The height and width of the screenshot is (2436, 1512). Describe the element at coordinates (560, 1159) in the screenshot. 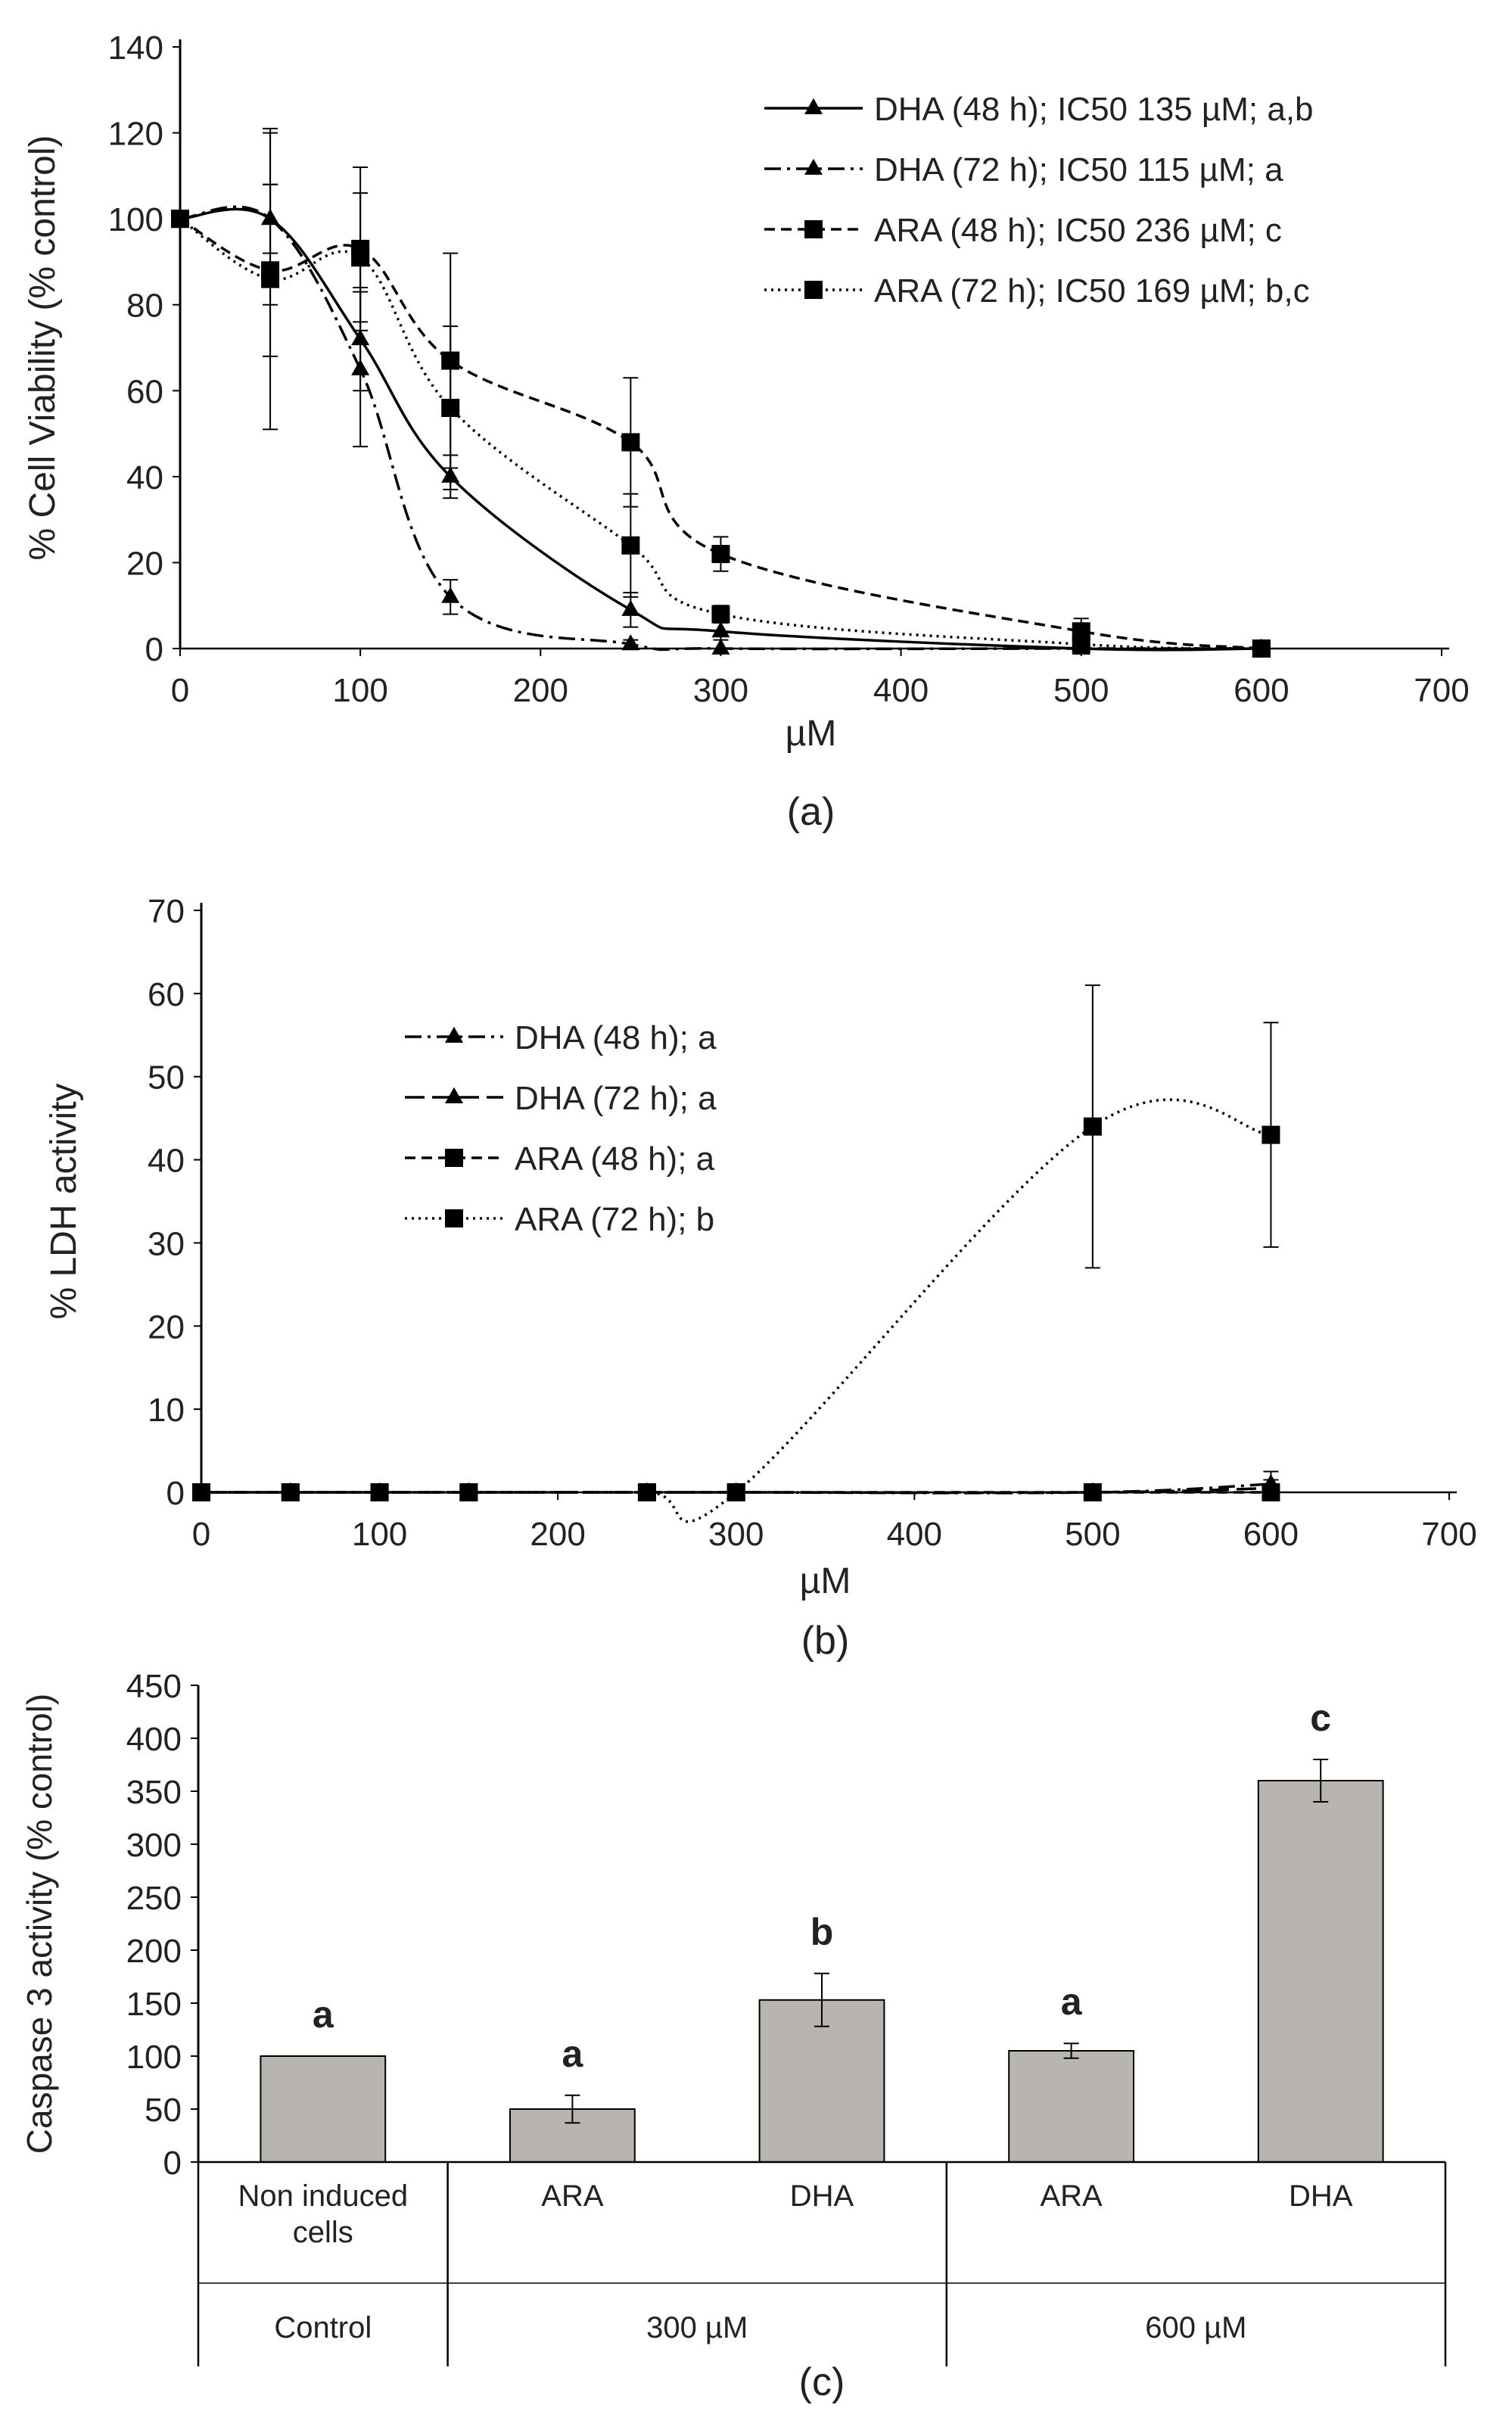

I see `legend-item: ARA (48 h); a` at that location.